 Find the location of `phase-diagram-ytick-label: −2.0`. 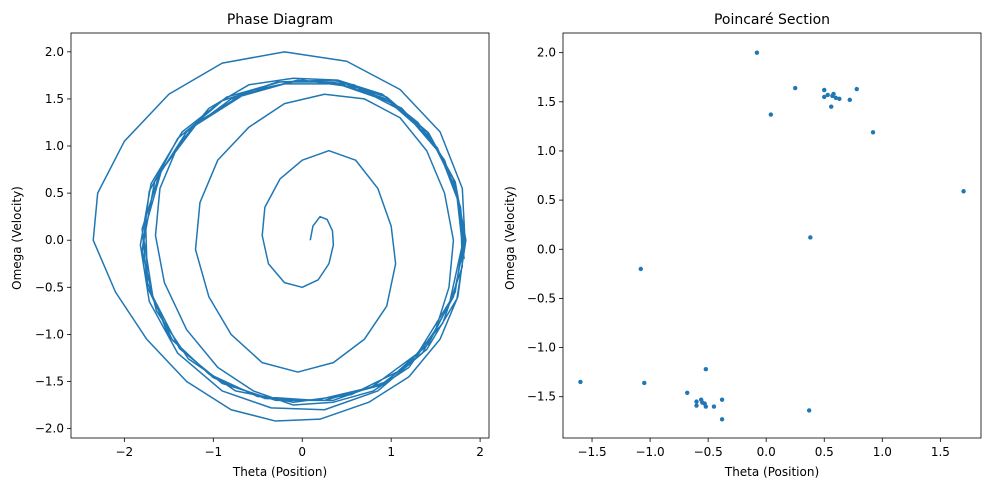

phase-diagram-ytick-label: −2.0 is located at coordinates (49, 429).